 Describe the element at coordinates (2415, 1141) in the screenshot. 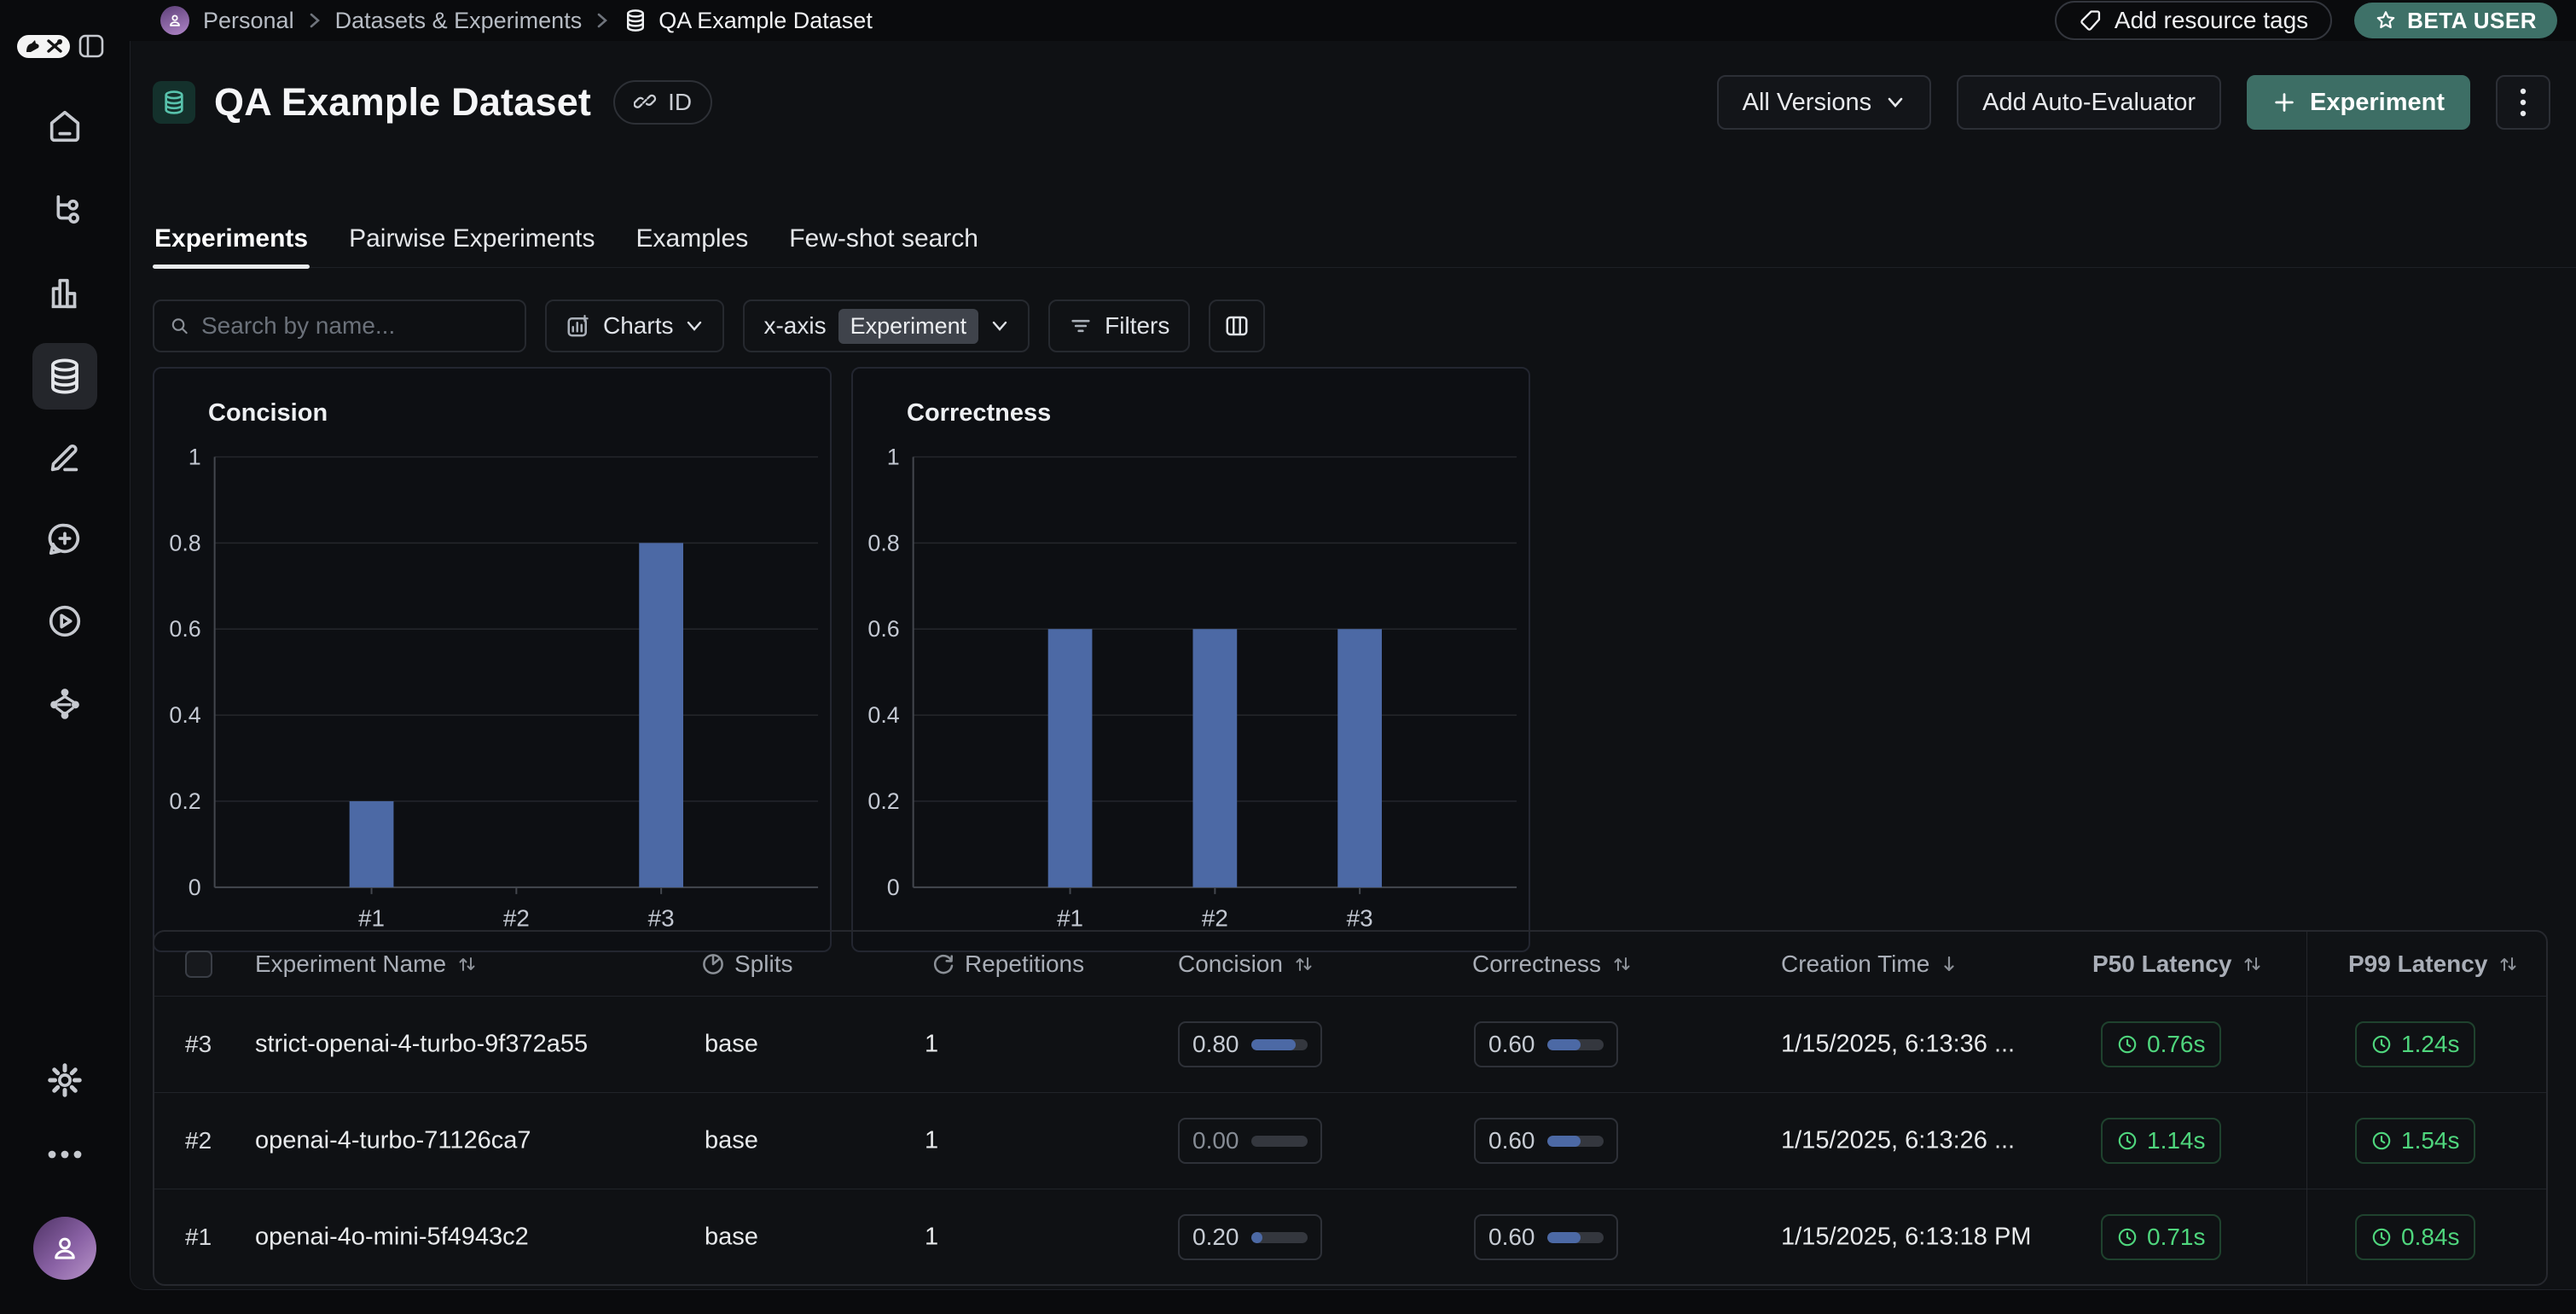

I see `p99-latency-badge: 1.54s` at that location.